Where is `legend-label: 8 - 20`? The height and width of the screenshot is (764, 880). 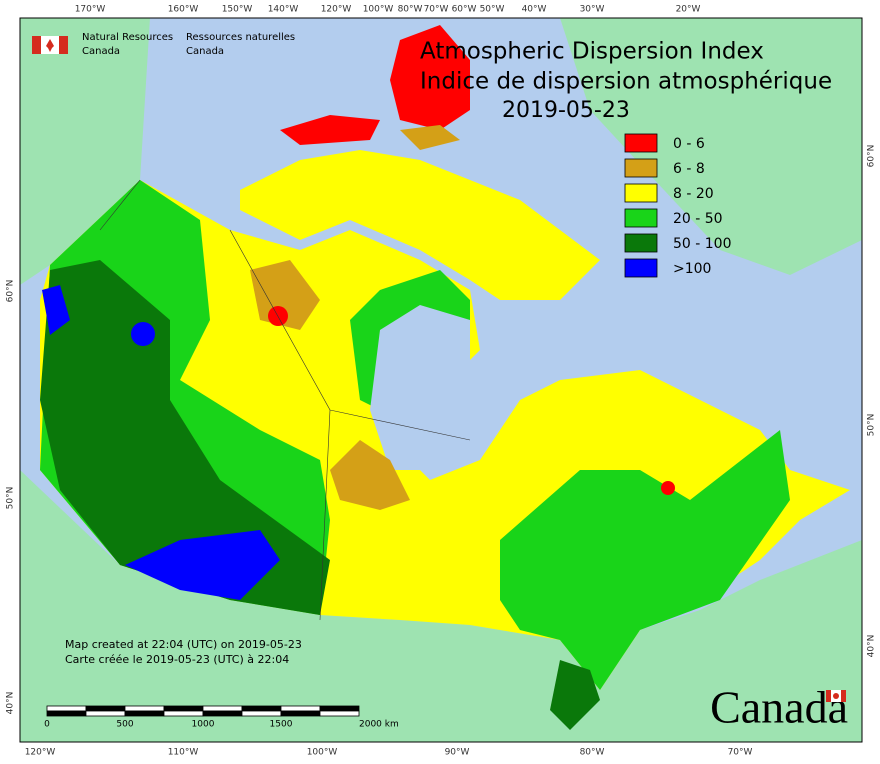 legend-label: 8 - 20 is located at coordinates (693, 194).